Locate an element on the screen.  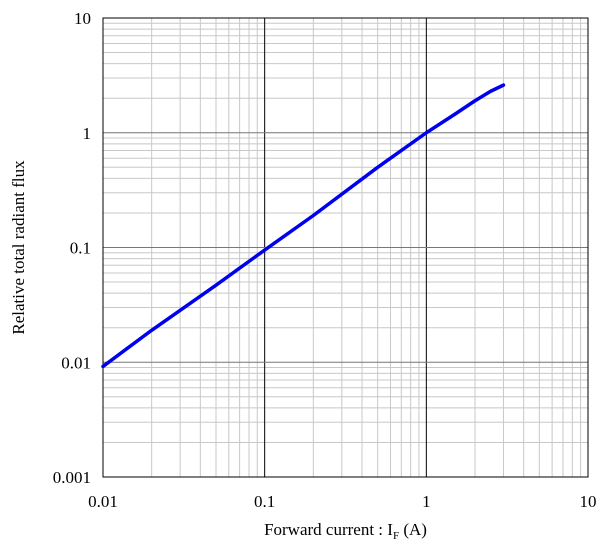
x-tick-label: 0.01 is located at coordinates (103, 501).